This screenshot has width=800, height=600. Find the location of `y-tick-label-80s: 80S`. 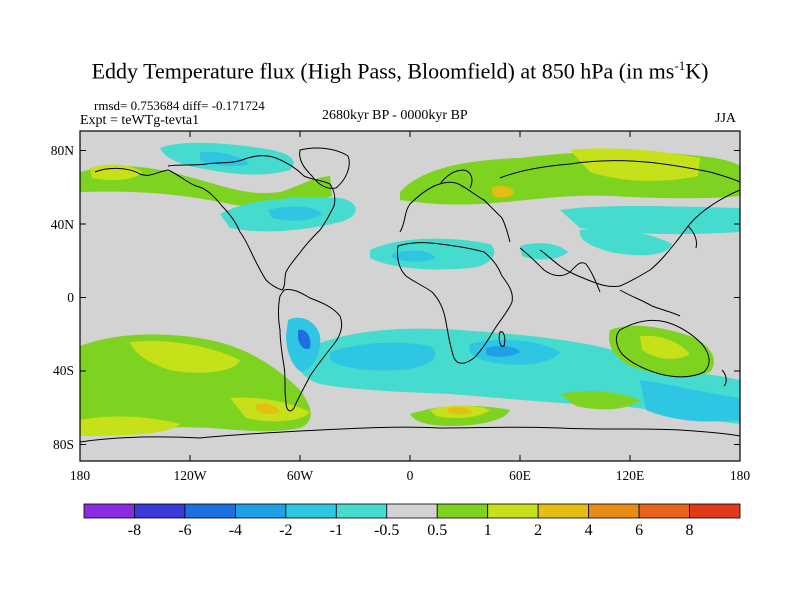

y-tick-label-80s: 80S is located at coordinates (63, 444).